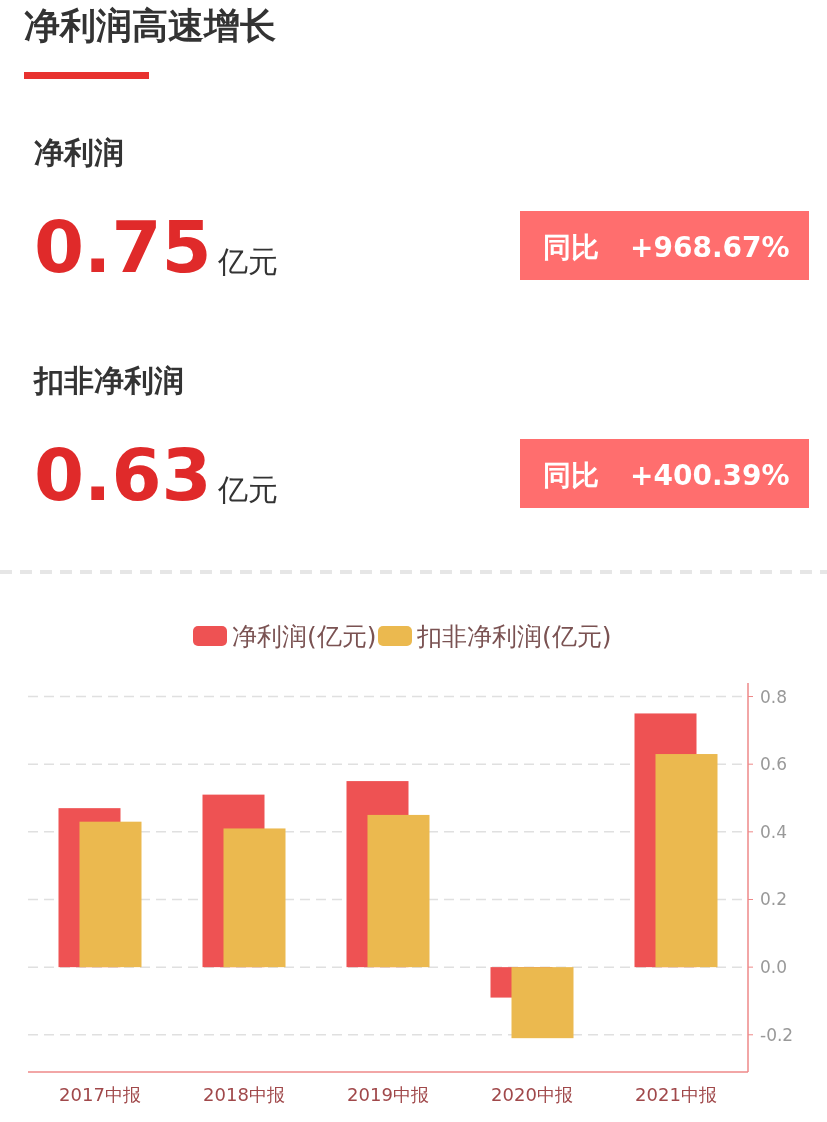  I want to click on x-tick-label: 2017中报, so click(100, 1094).